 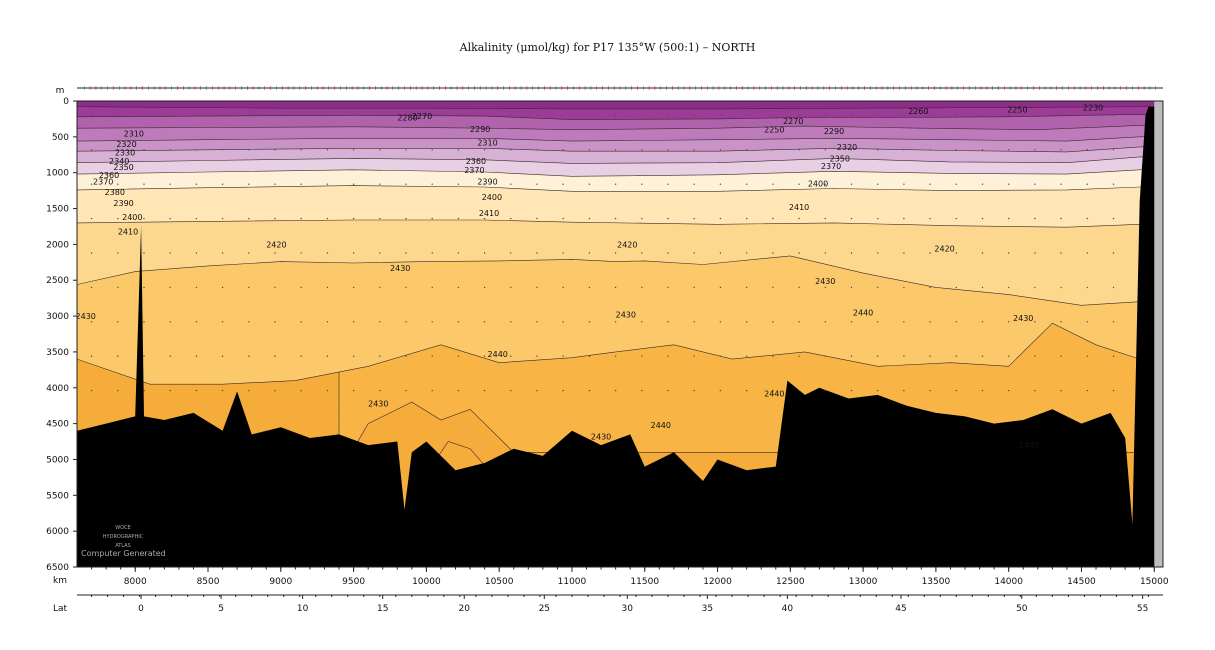 I want to click on watermark-text: WOCE, so click(x=123, y=528).